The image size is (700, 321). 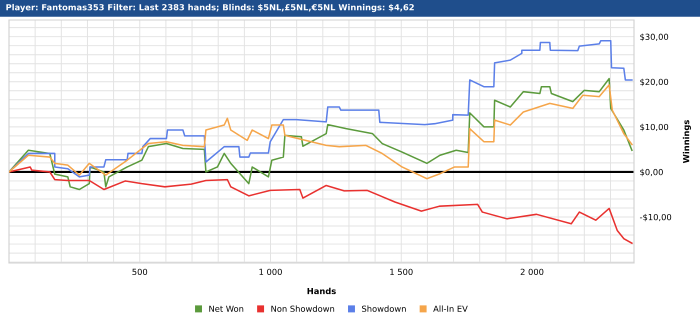 What do you see at coordinates (654, 128) in the screenshot?
I see `y-tick-label: $10,00` at bounding box center [654, 128].